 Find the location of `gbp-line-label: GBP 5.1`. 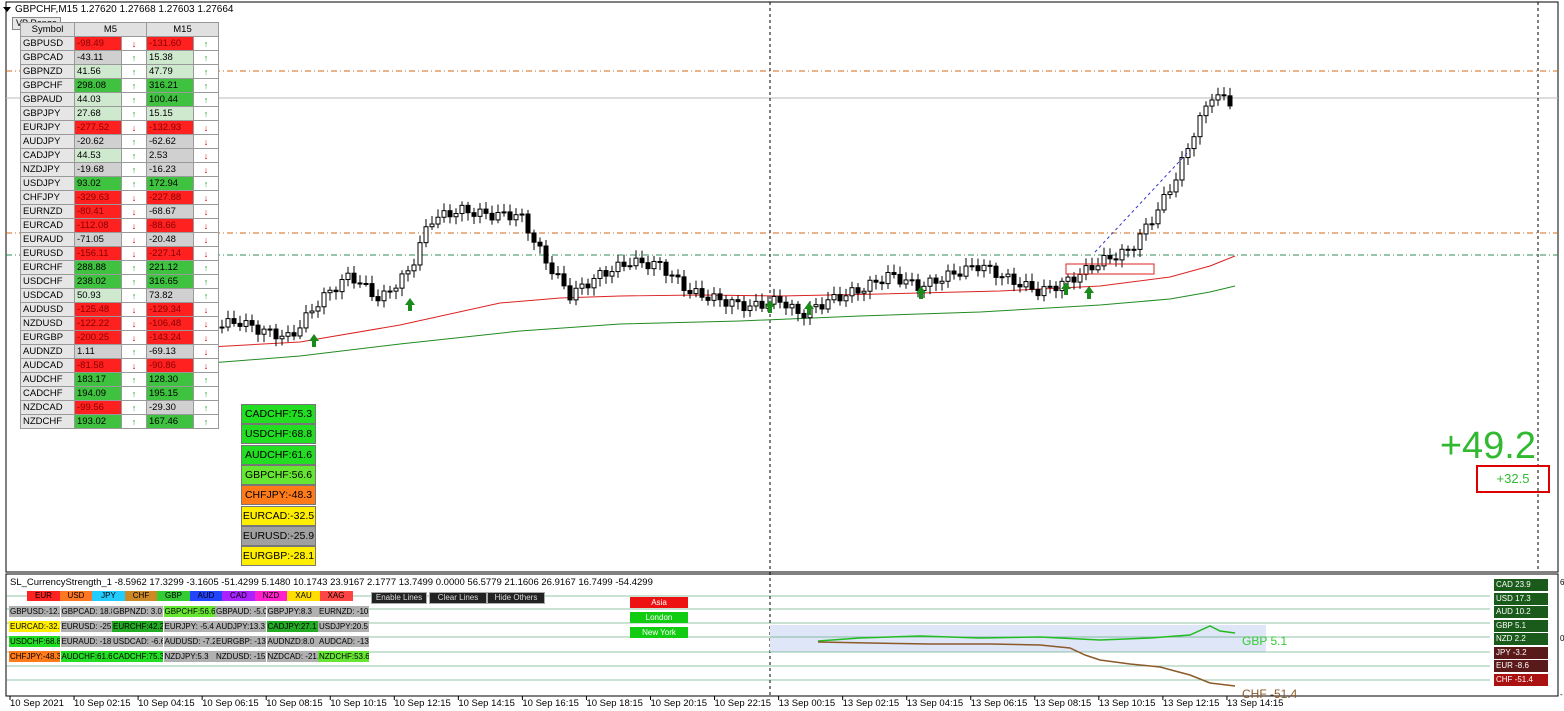

gbp-line-label: GBP 5.1 is located at coordinates (1265, 641).